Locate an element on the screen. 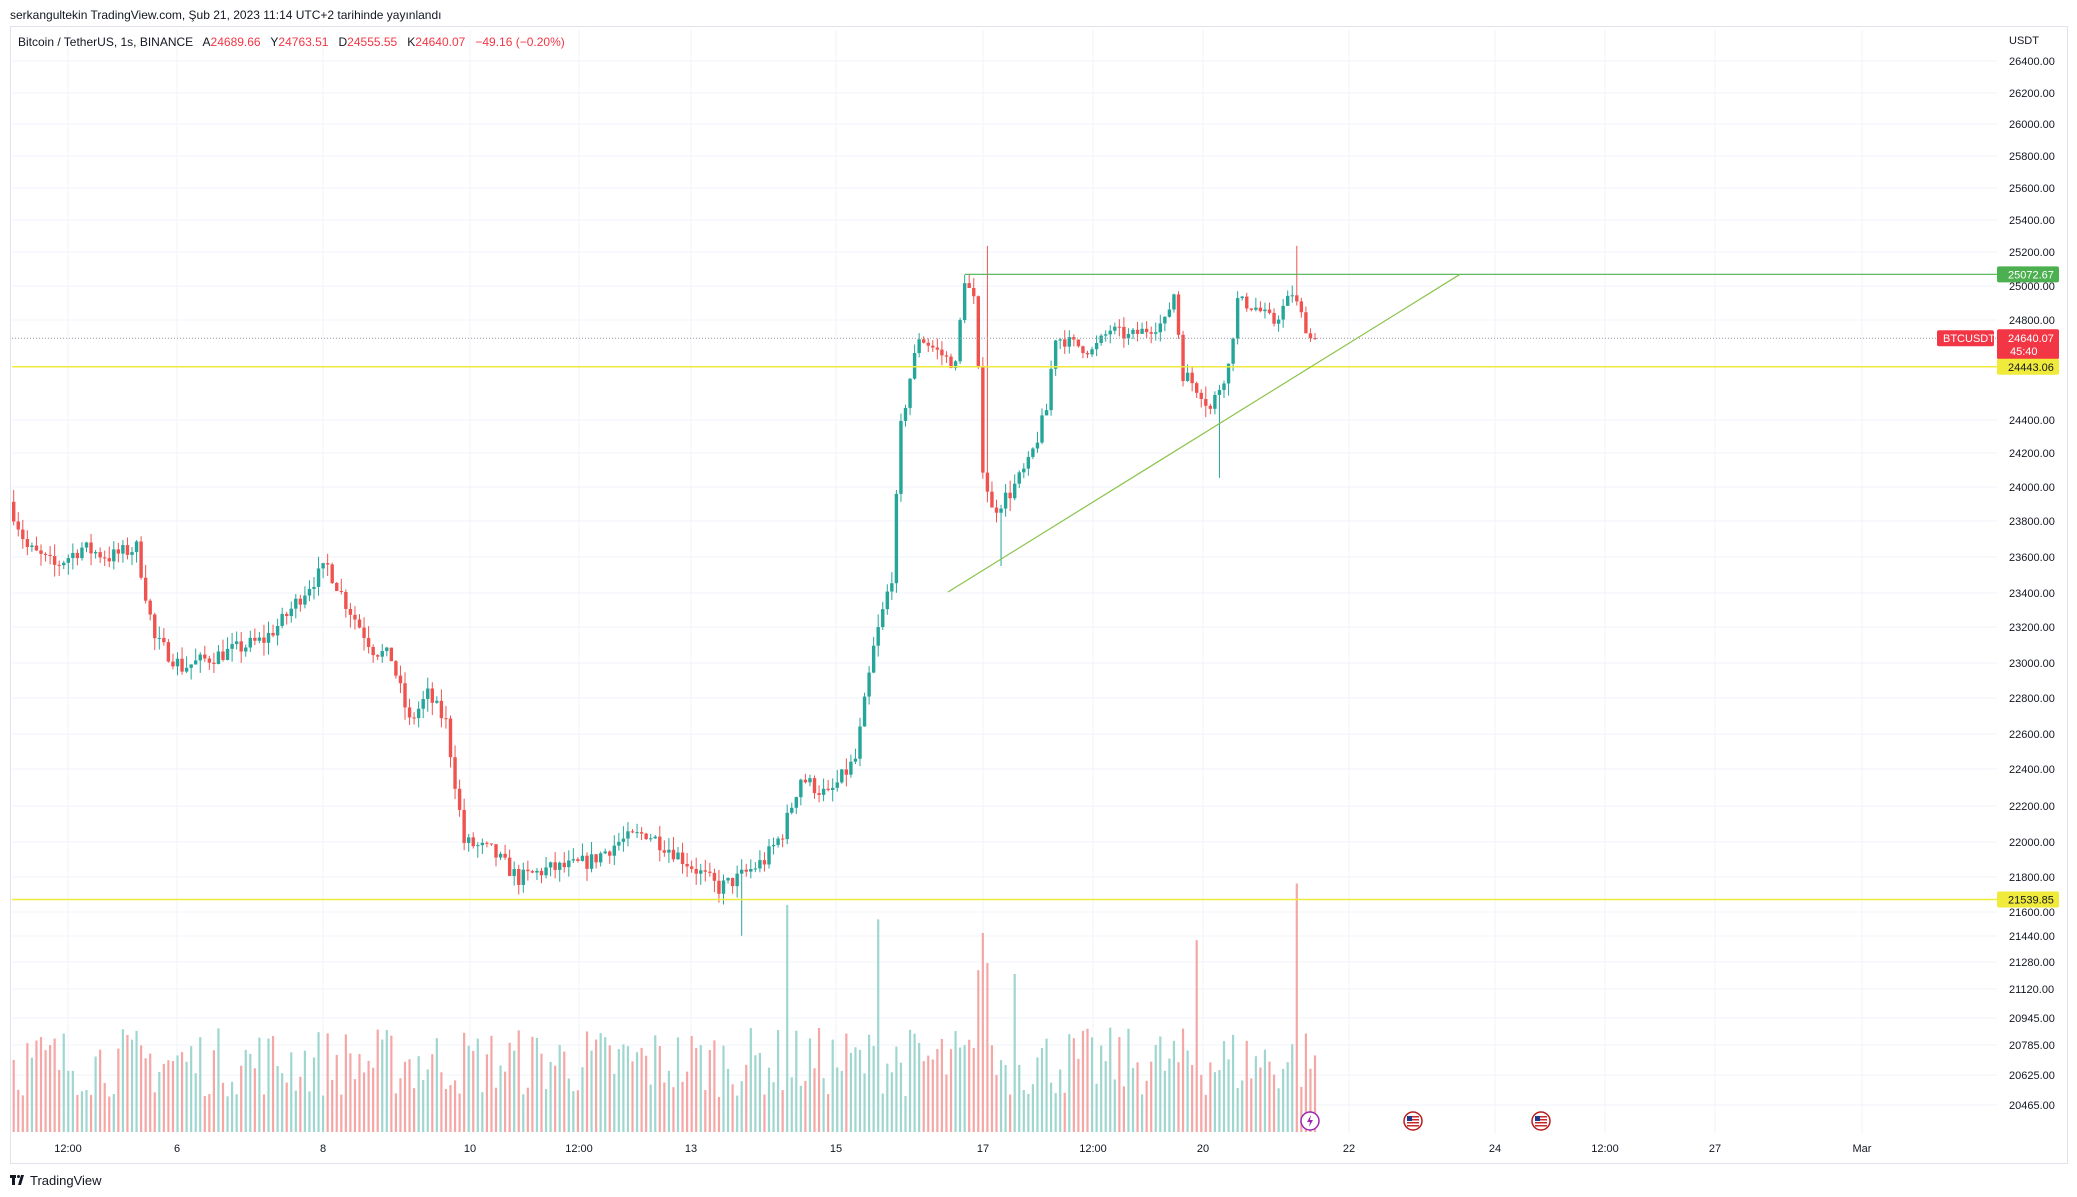 The width and height of the screenshot is (2077, 1197). legend-symbol: Bitcoin / TetherUS, 1s, BINANCE is located at coordinates (106, 42).